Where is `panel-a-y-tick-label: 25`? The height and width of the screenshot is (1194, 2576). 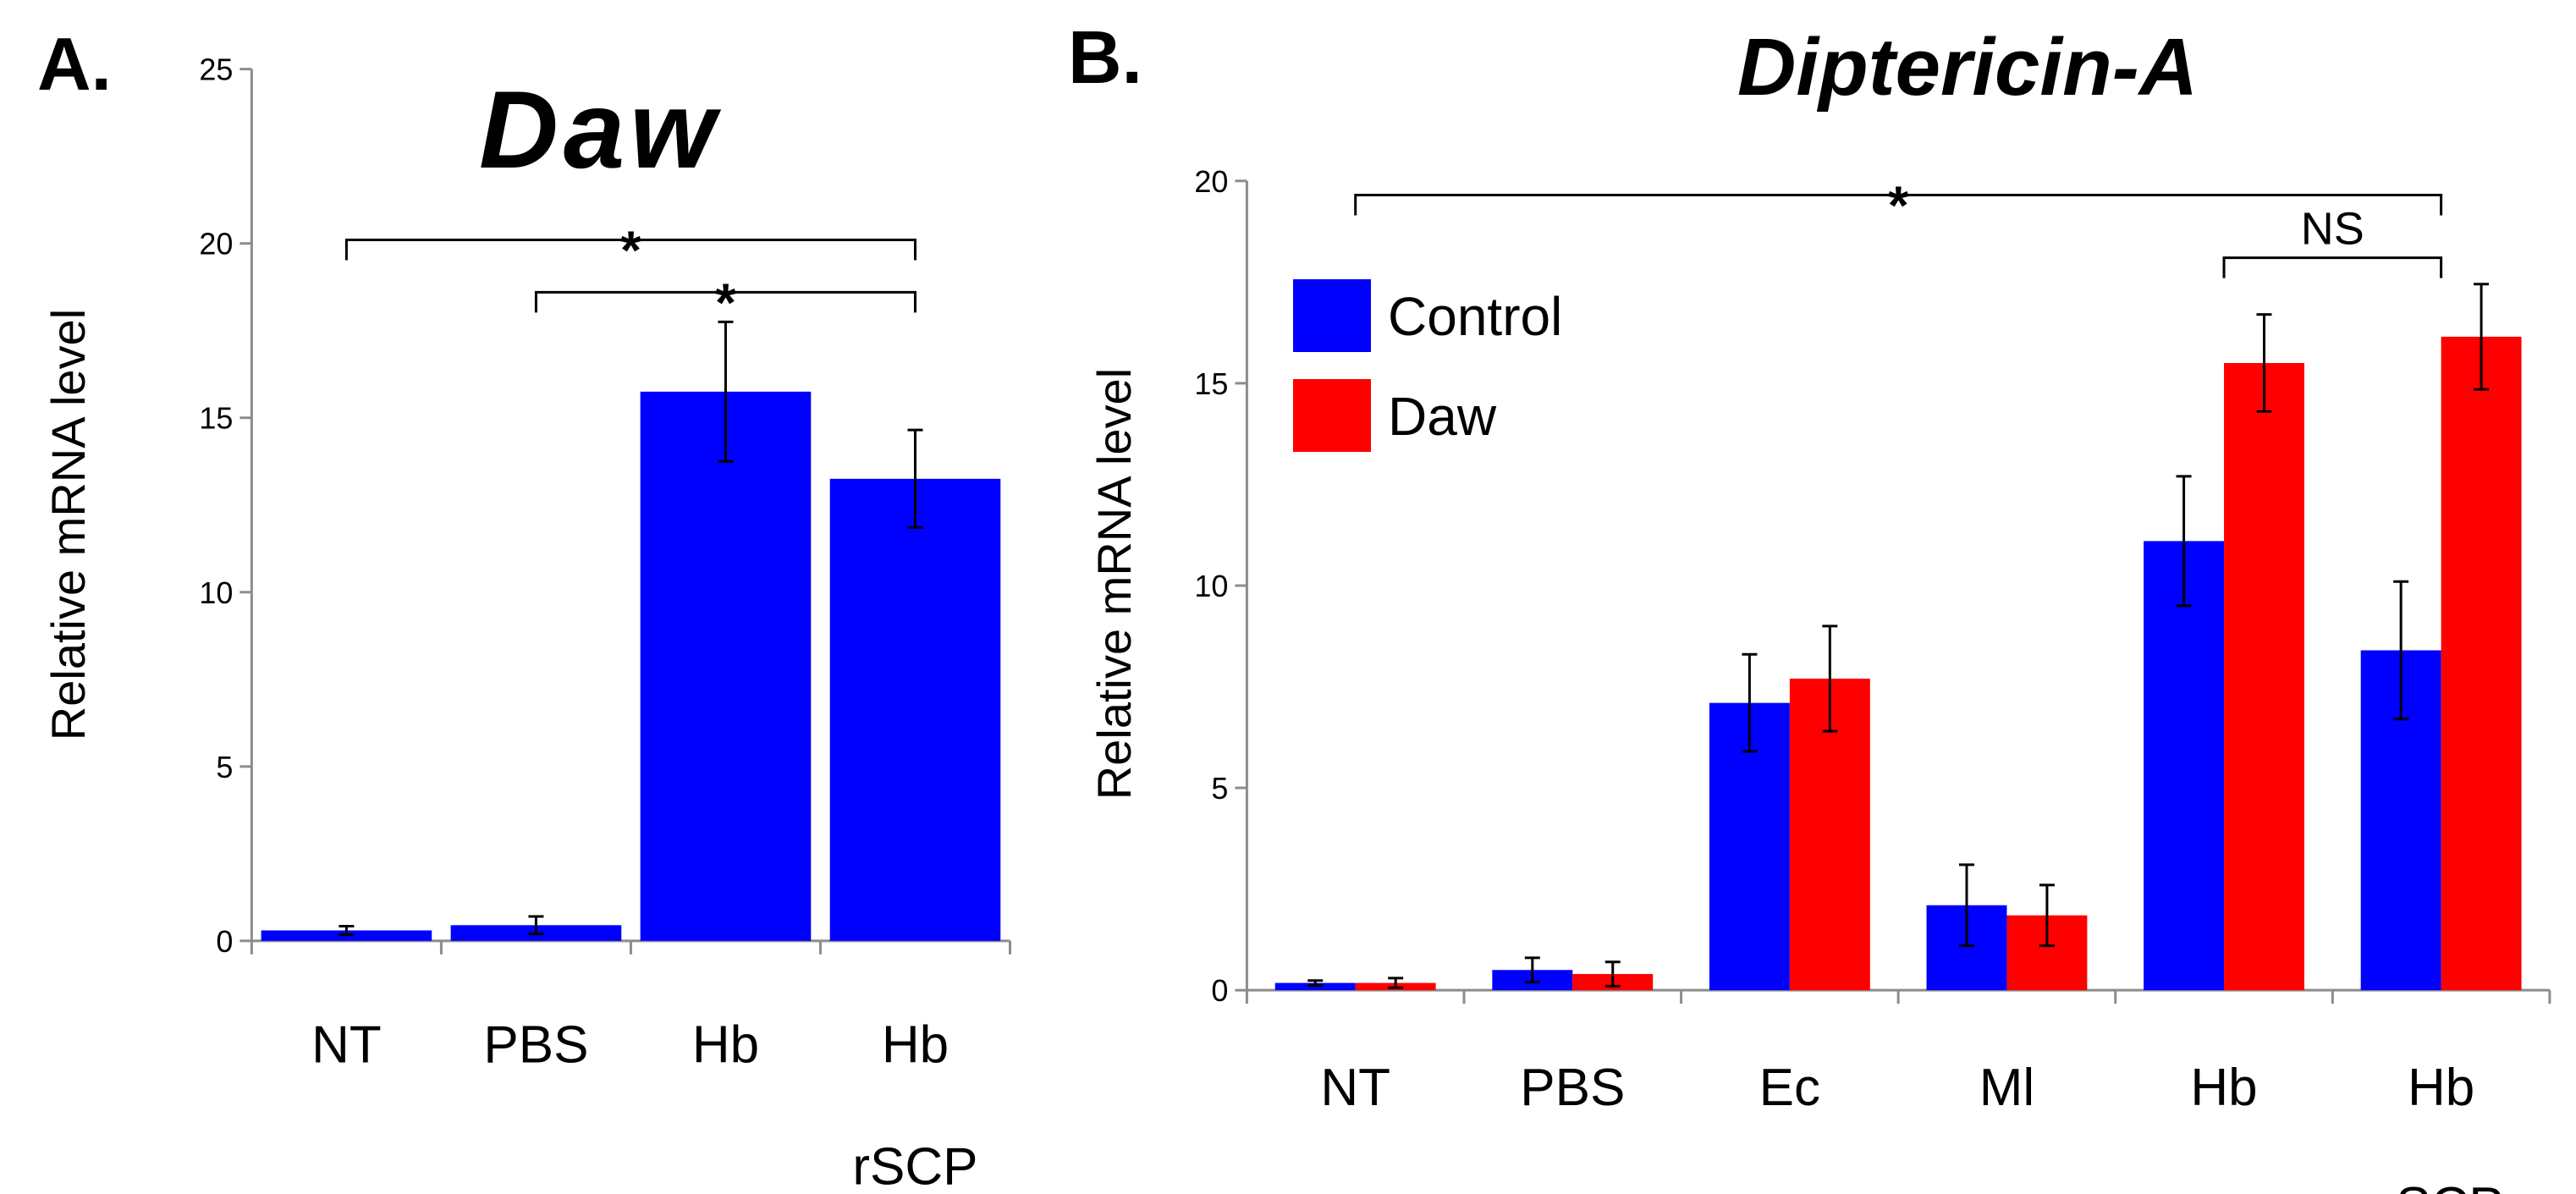 panel-a-y-tick-label: 25 is located at coordinates (216, 69).